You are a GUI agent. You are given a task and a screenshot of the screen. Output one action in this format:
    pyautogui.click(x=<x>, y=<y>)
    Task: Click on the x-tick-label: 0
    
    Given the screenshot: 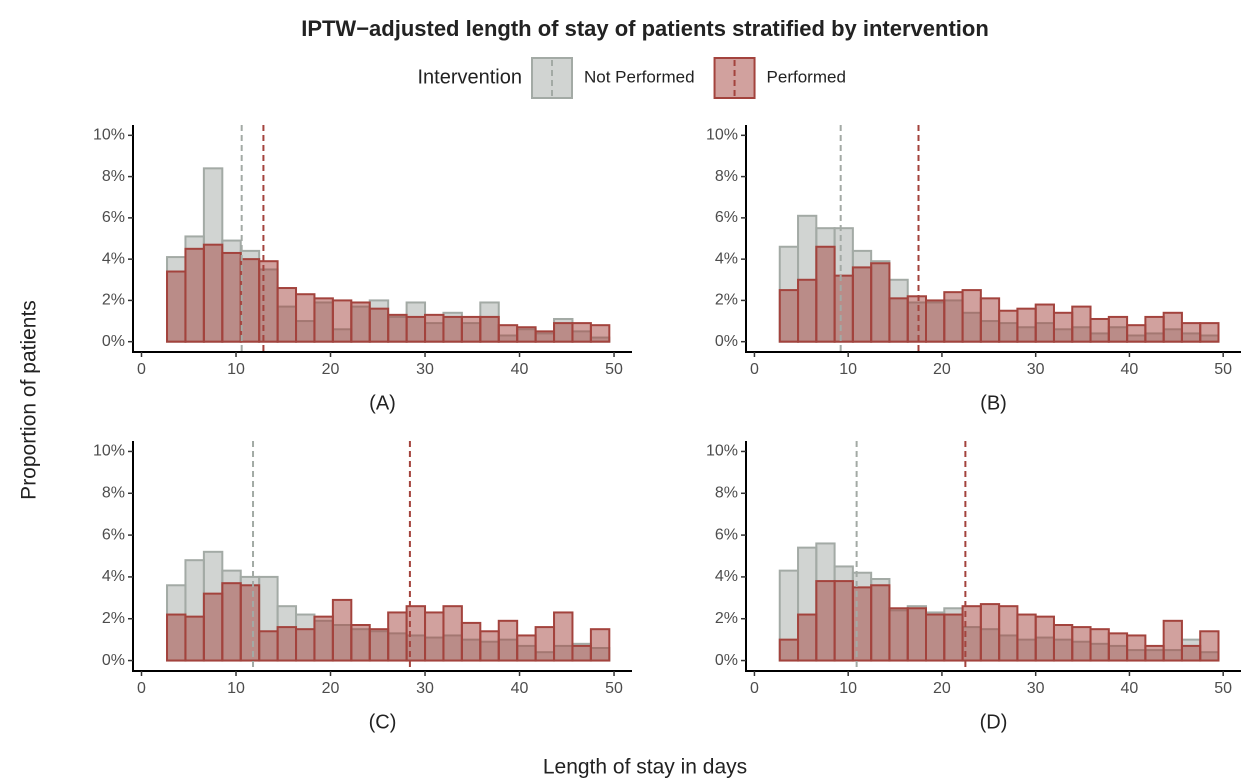 What is the action you would take?
    pyautogui.click(x=754, y=688)
    